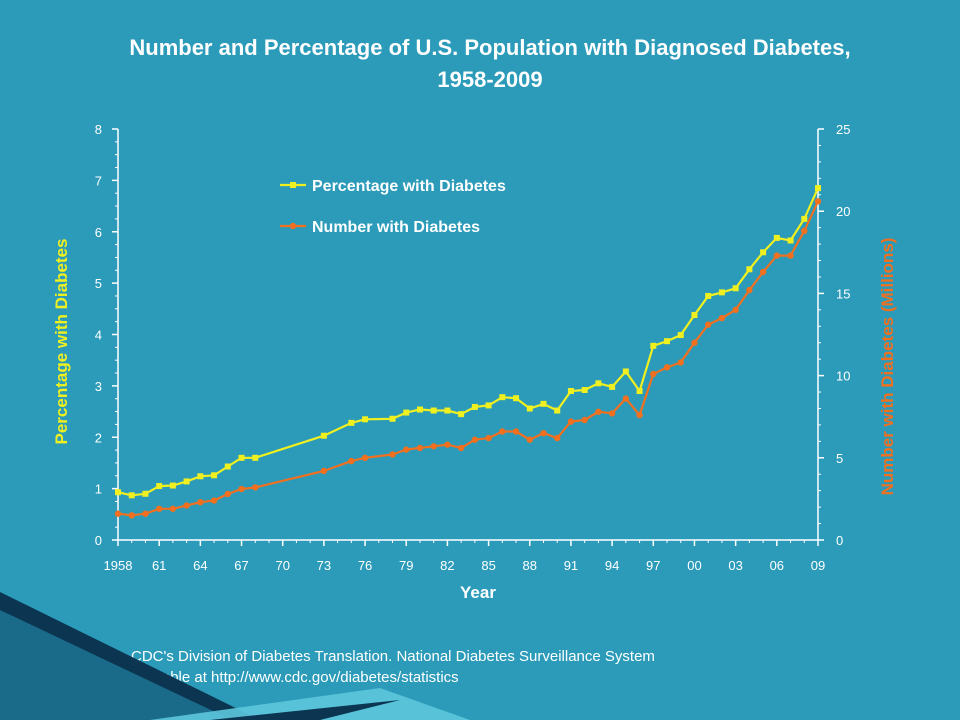 Image resolution: width=960 pixels, height=720 pixels. I want to click on x-tick-label: 06, so click(777, 565).